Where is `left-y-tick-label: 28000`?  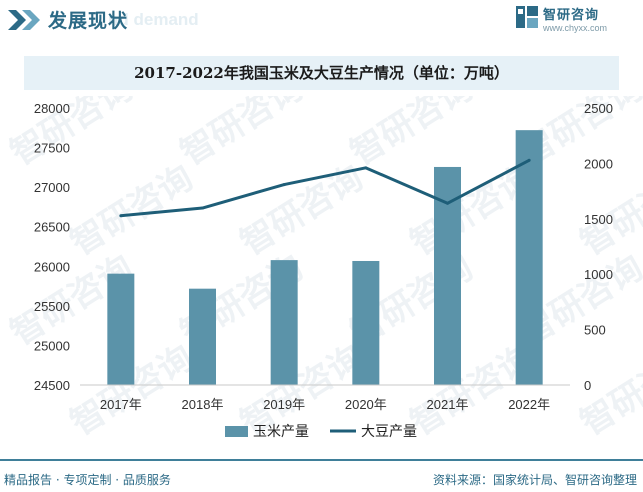
left-y-tick-label: 28000 is located at coordinates (52, 108).